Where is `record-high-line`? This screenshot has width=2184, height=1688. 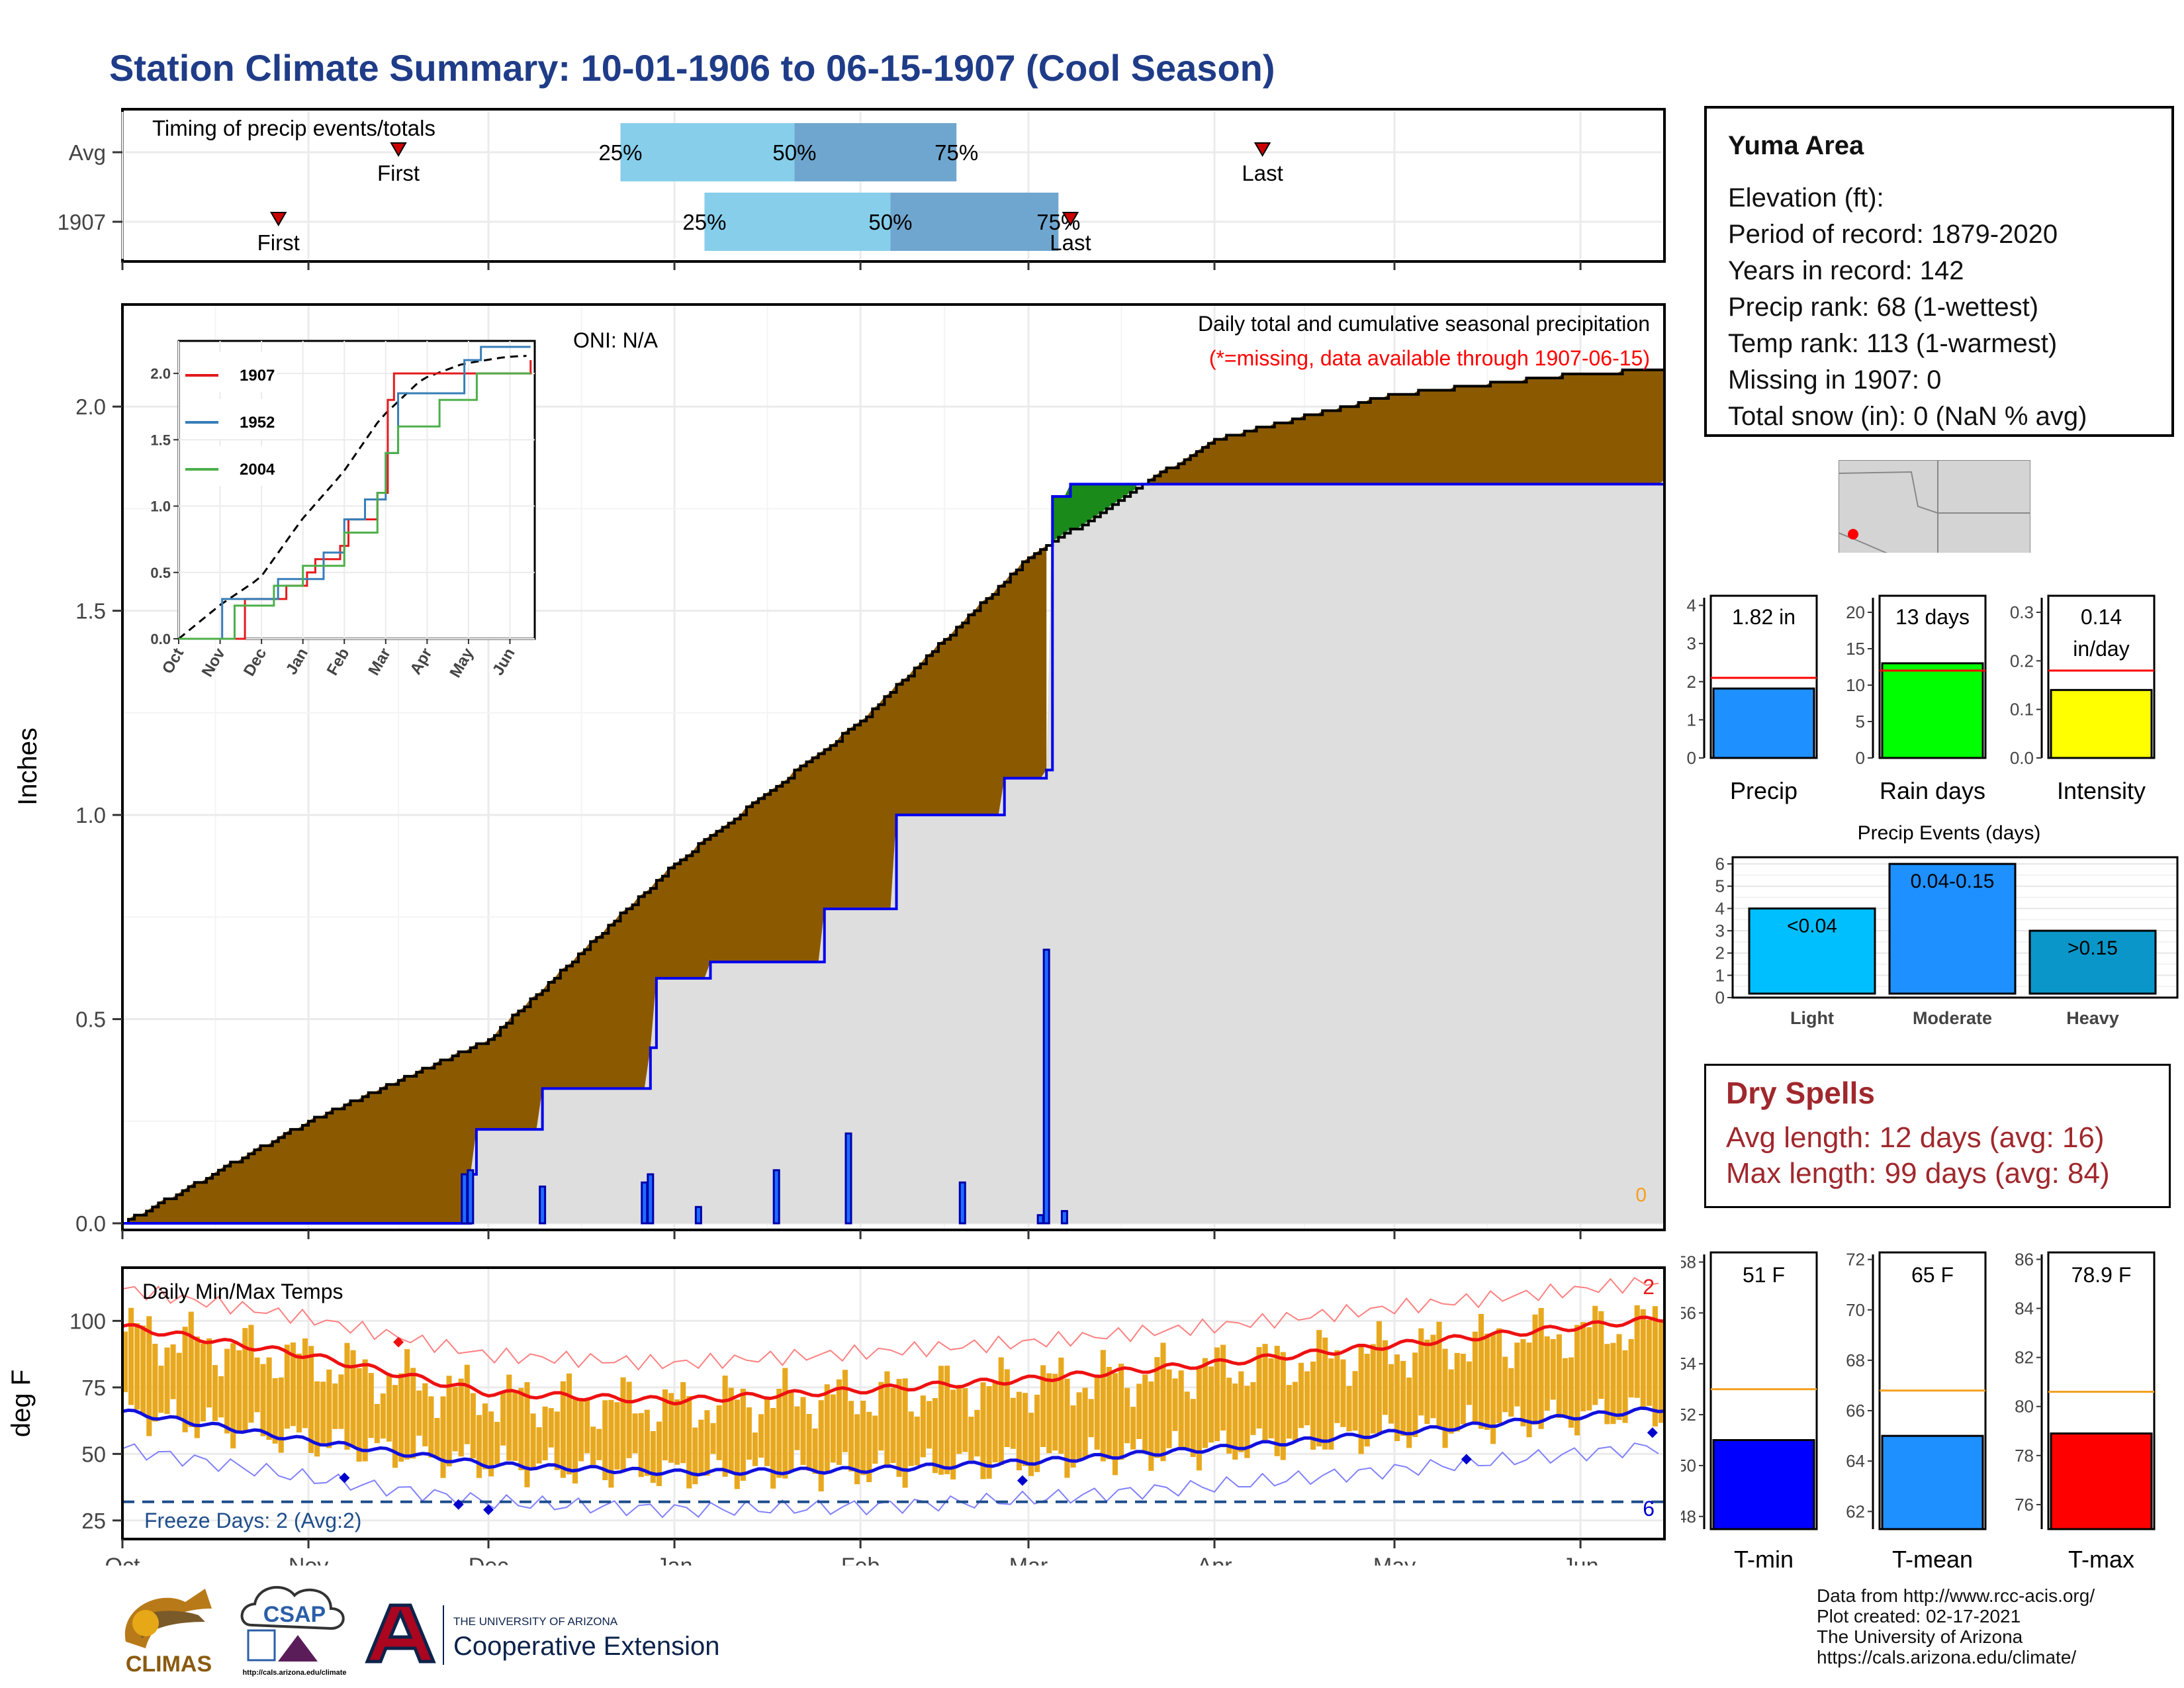 record-high-line is located at coordinates (890, 1323).